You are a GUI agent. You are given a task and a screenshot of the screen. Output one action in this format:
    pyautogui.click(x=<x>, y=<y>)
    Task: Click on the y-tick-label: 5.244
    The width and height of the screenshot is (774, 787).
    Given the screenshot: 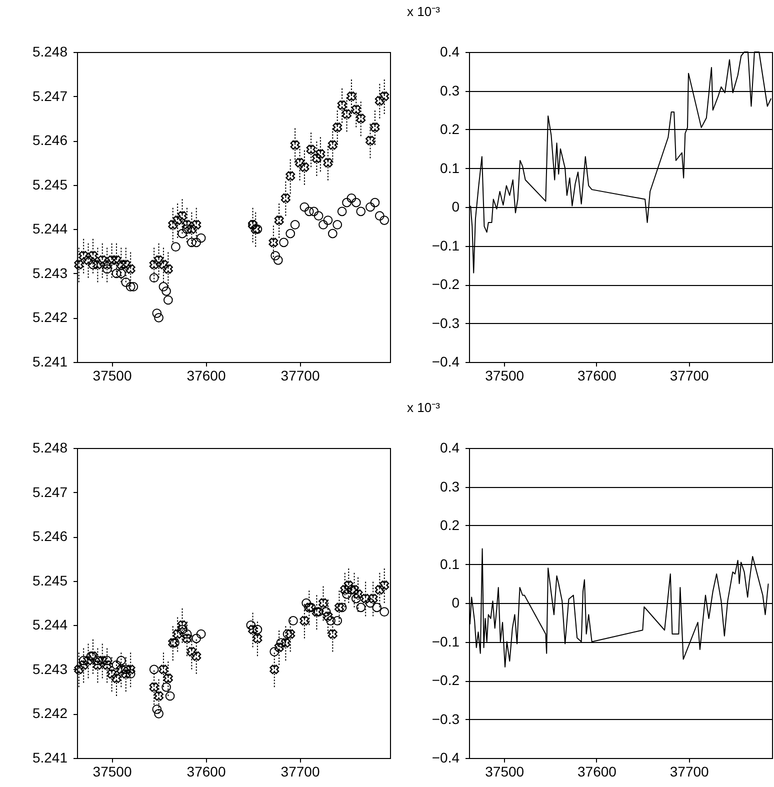 What is the action you would take?
    pyautogui.click(x=50, y=624)
    